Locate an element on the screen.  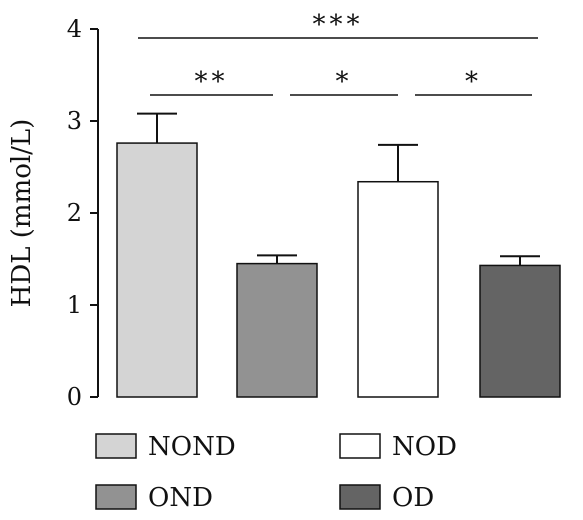
y-tick-label: 4 is located at coordinates (74, 29).